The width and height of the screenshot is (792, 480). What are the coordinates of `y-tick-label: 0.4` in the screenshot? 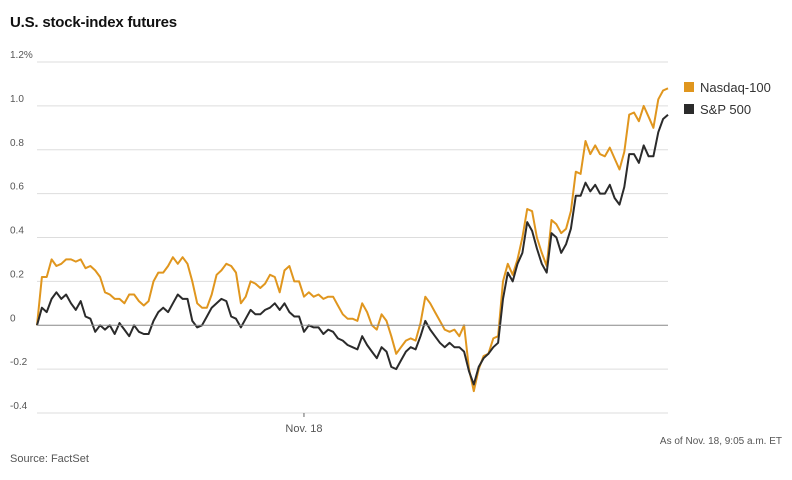 It's located at (17, 231).